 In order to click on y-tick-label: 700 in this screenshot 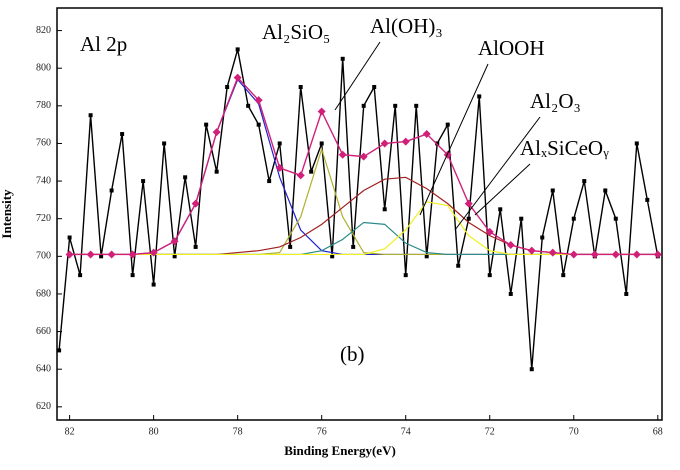, I will do `click(43, 256)`.